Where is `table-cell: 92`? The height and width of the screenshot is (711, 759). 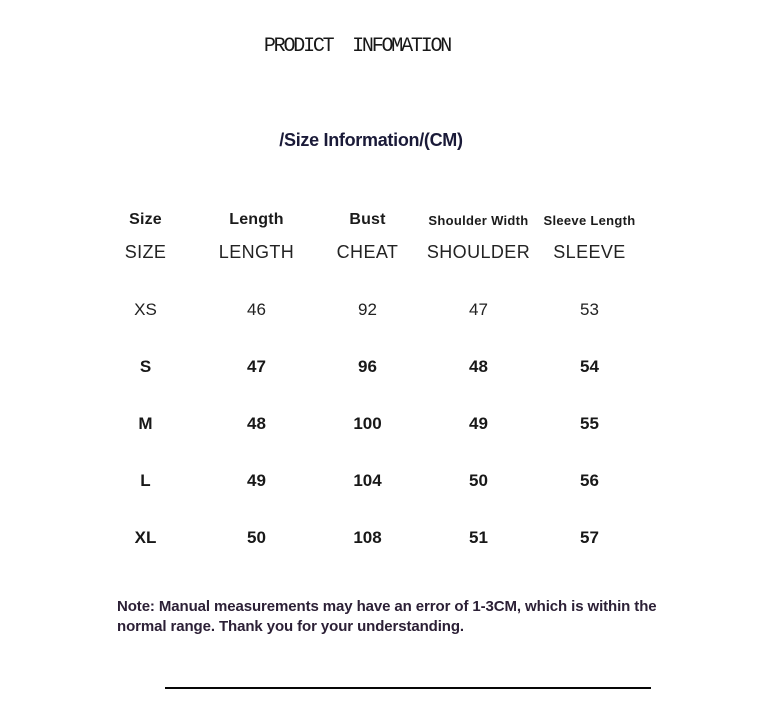
table-cell: 92 is located at coordinates (367, 309).